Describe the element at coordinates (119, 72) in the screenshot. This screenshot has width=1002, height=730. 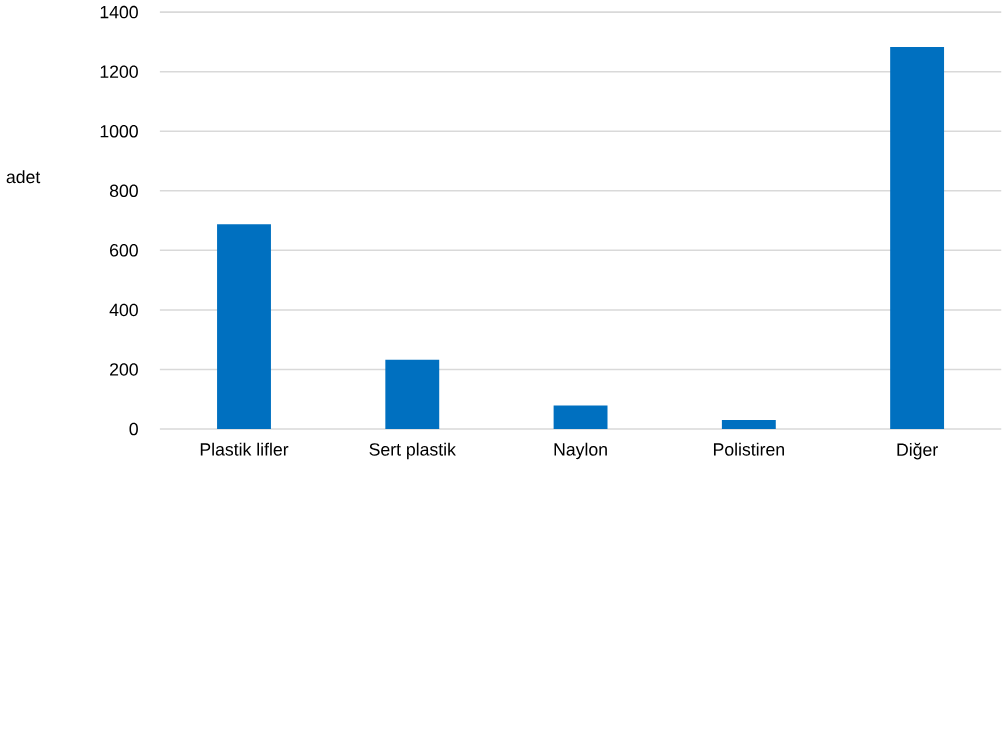
I see `y-tick-label: 1200` at that location.